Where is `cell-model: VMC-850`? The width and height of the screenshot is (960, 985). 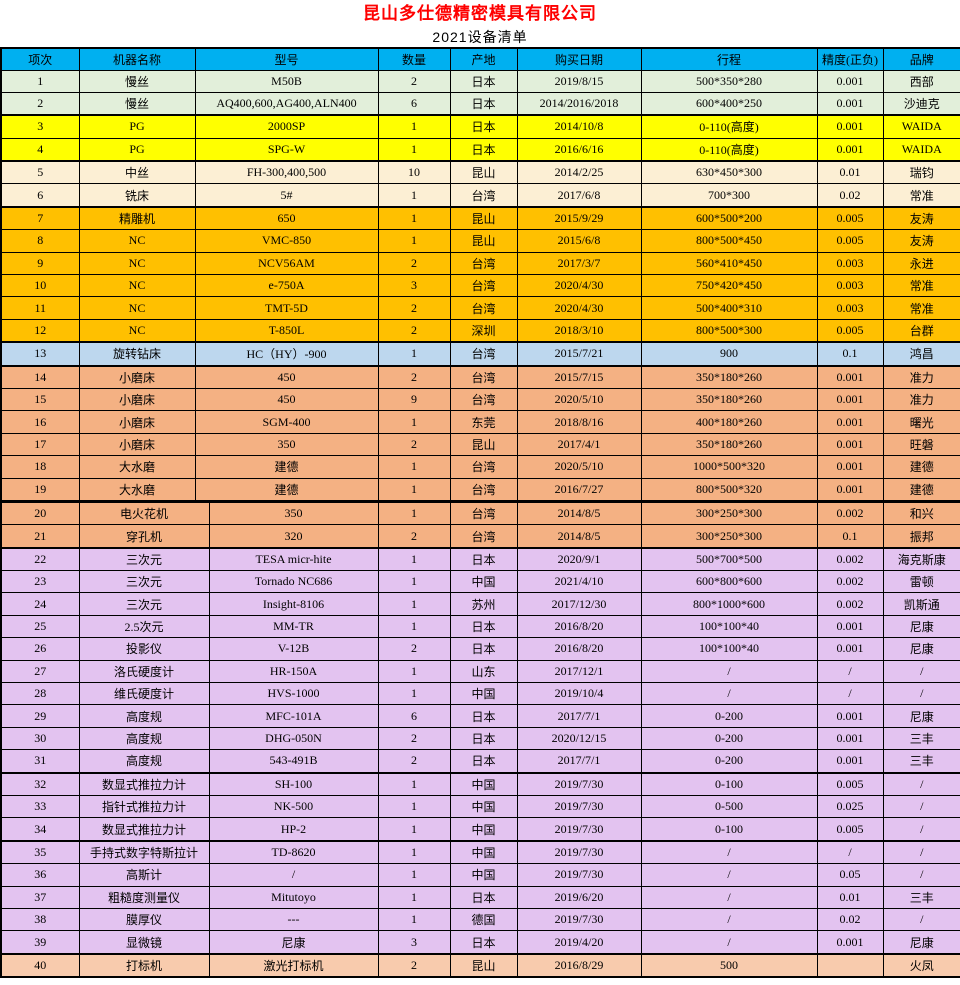
cell-model: VMC-850 is located at coordinates (286, 241).